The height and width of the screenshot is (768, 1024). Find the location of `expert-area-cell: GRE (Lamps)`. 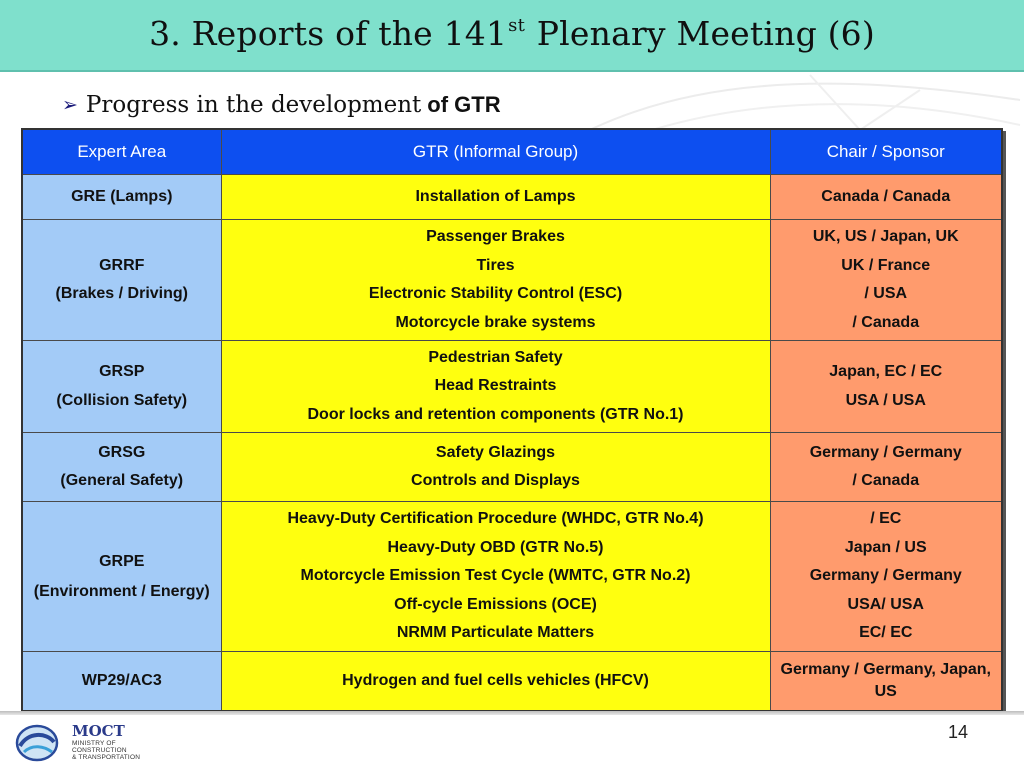

expert-area-cell: GRE (Lamps) is located at coordinates (121, 197).